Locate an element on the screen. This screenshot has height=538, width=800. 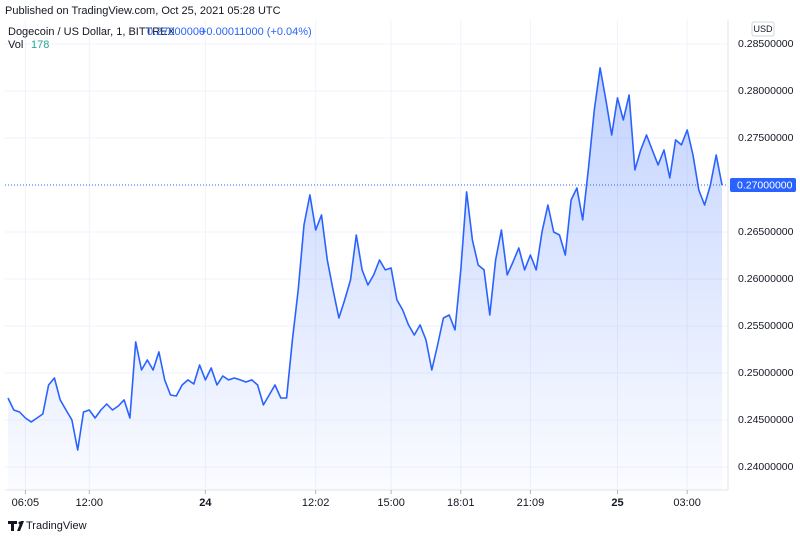
y-tick-label: 0.28000000 is located at coordinates (766, 91).